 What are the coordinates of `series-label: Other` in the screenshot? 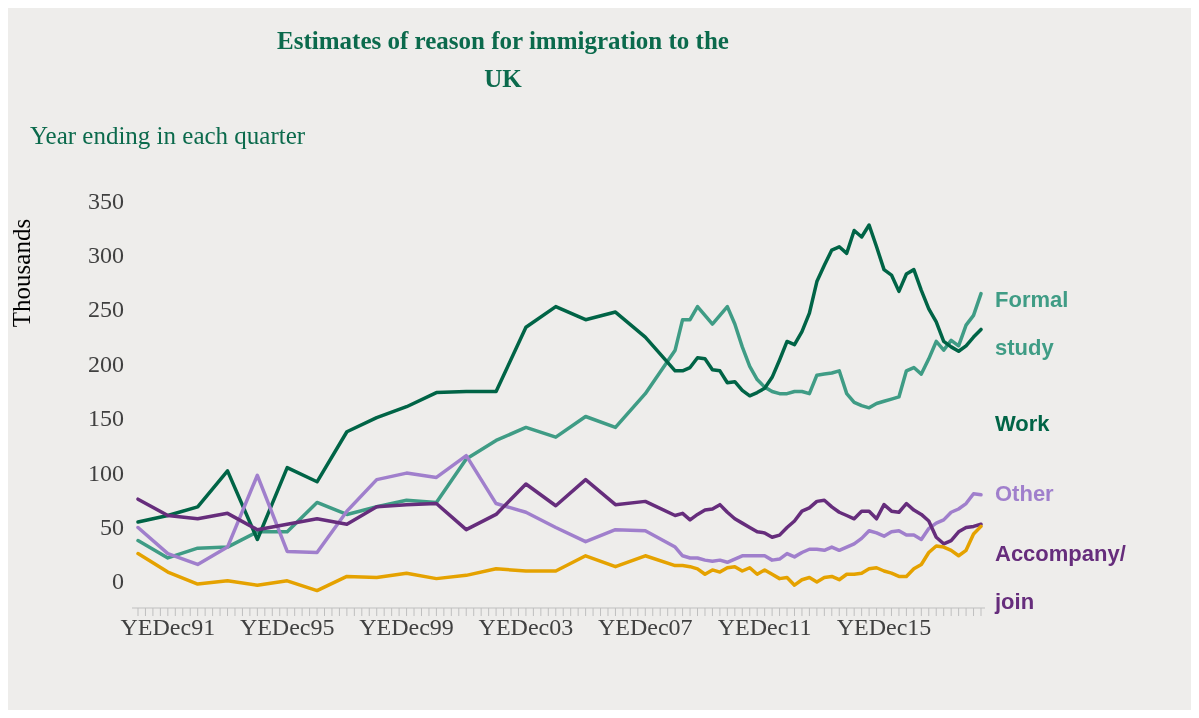 It's located at (1025, 494).